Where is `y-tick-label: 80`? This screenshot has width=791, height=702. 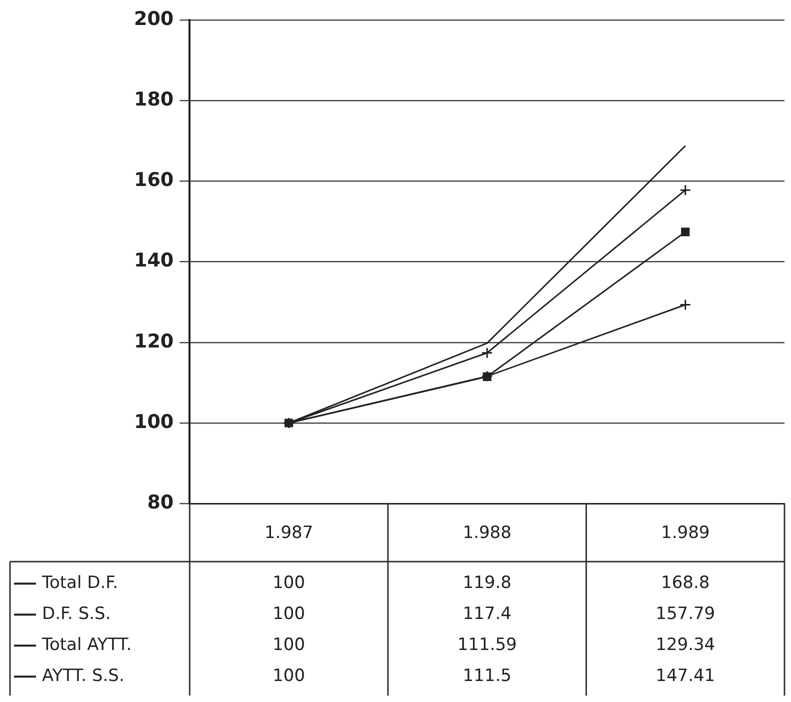 y-tick-label: 80 is located at coordinates (160, 503).